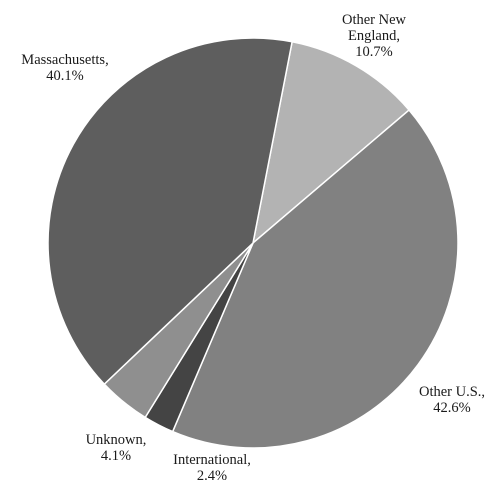 The image size is (502, 484). What do you see at coordinates (374, 52) in the screenshot?
I see `slice-value-label: 10.7%` at bounding box center [374, 52].